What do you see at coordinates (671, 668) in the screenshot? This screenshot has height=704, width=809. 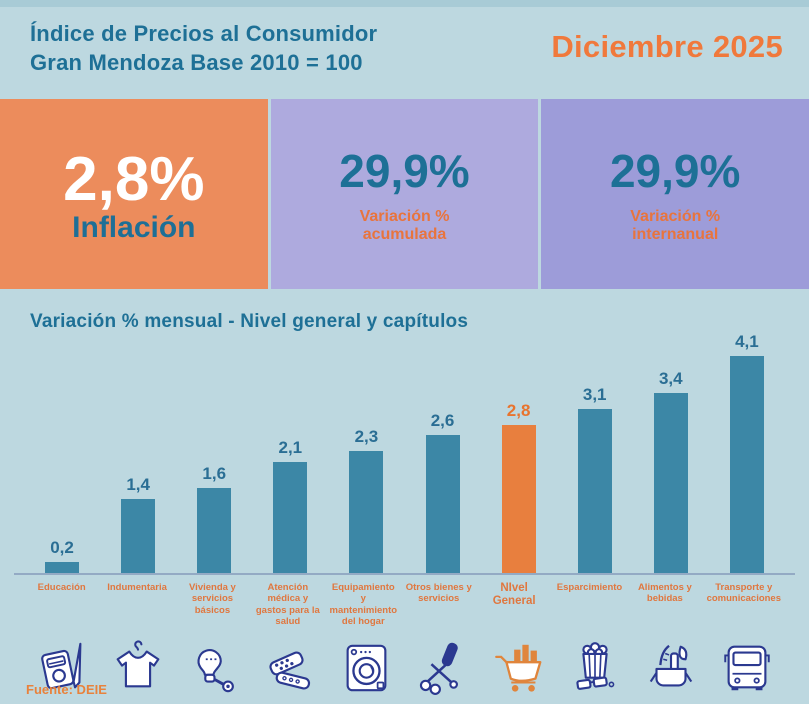 I see `groceries-icon` at bounding box center [671, 668].